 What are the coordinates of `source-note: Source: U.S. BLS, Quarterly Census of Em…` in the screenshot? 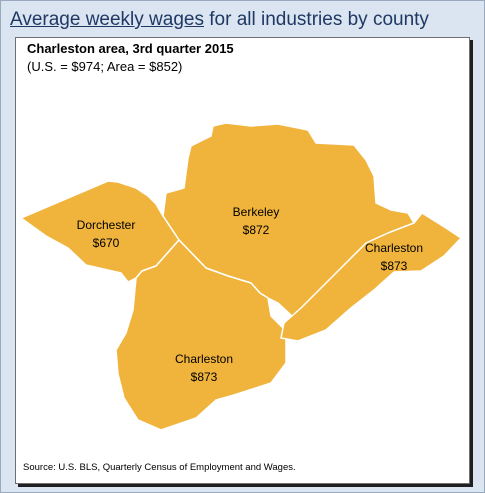 It's located at (159, 467).